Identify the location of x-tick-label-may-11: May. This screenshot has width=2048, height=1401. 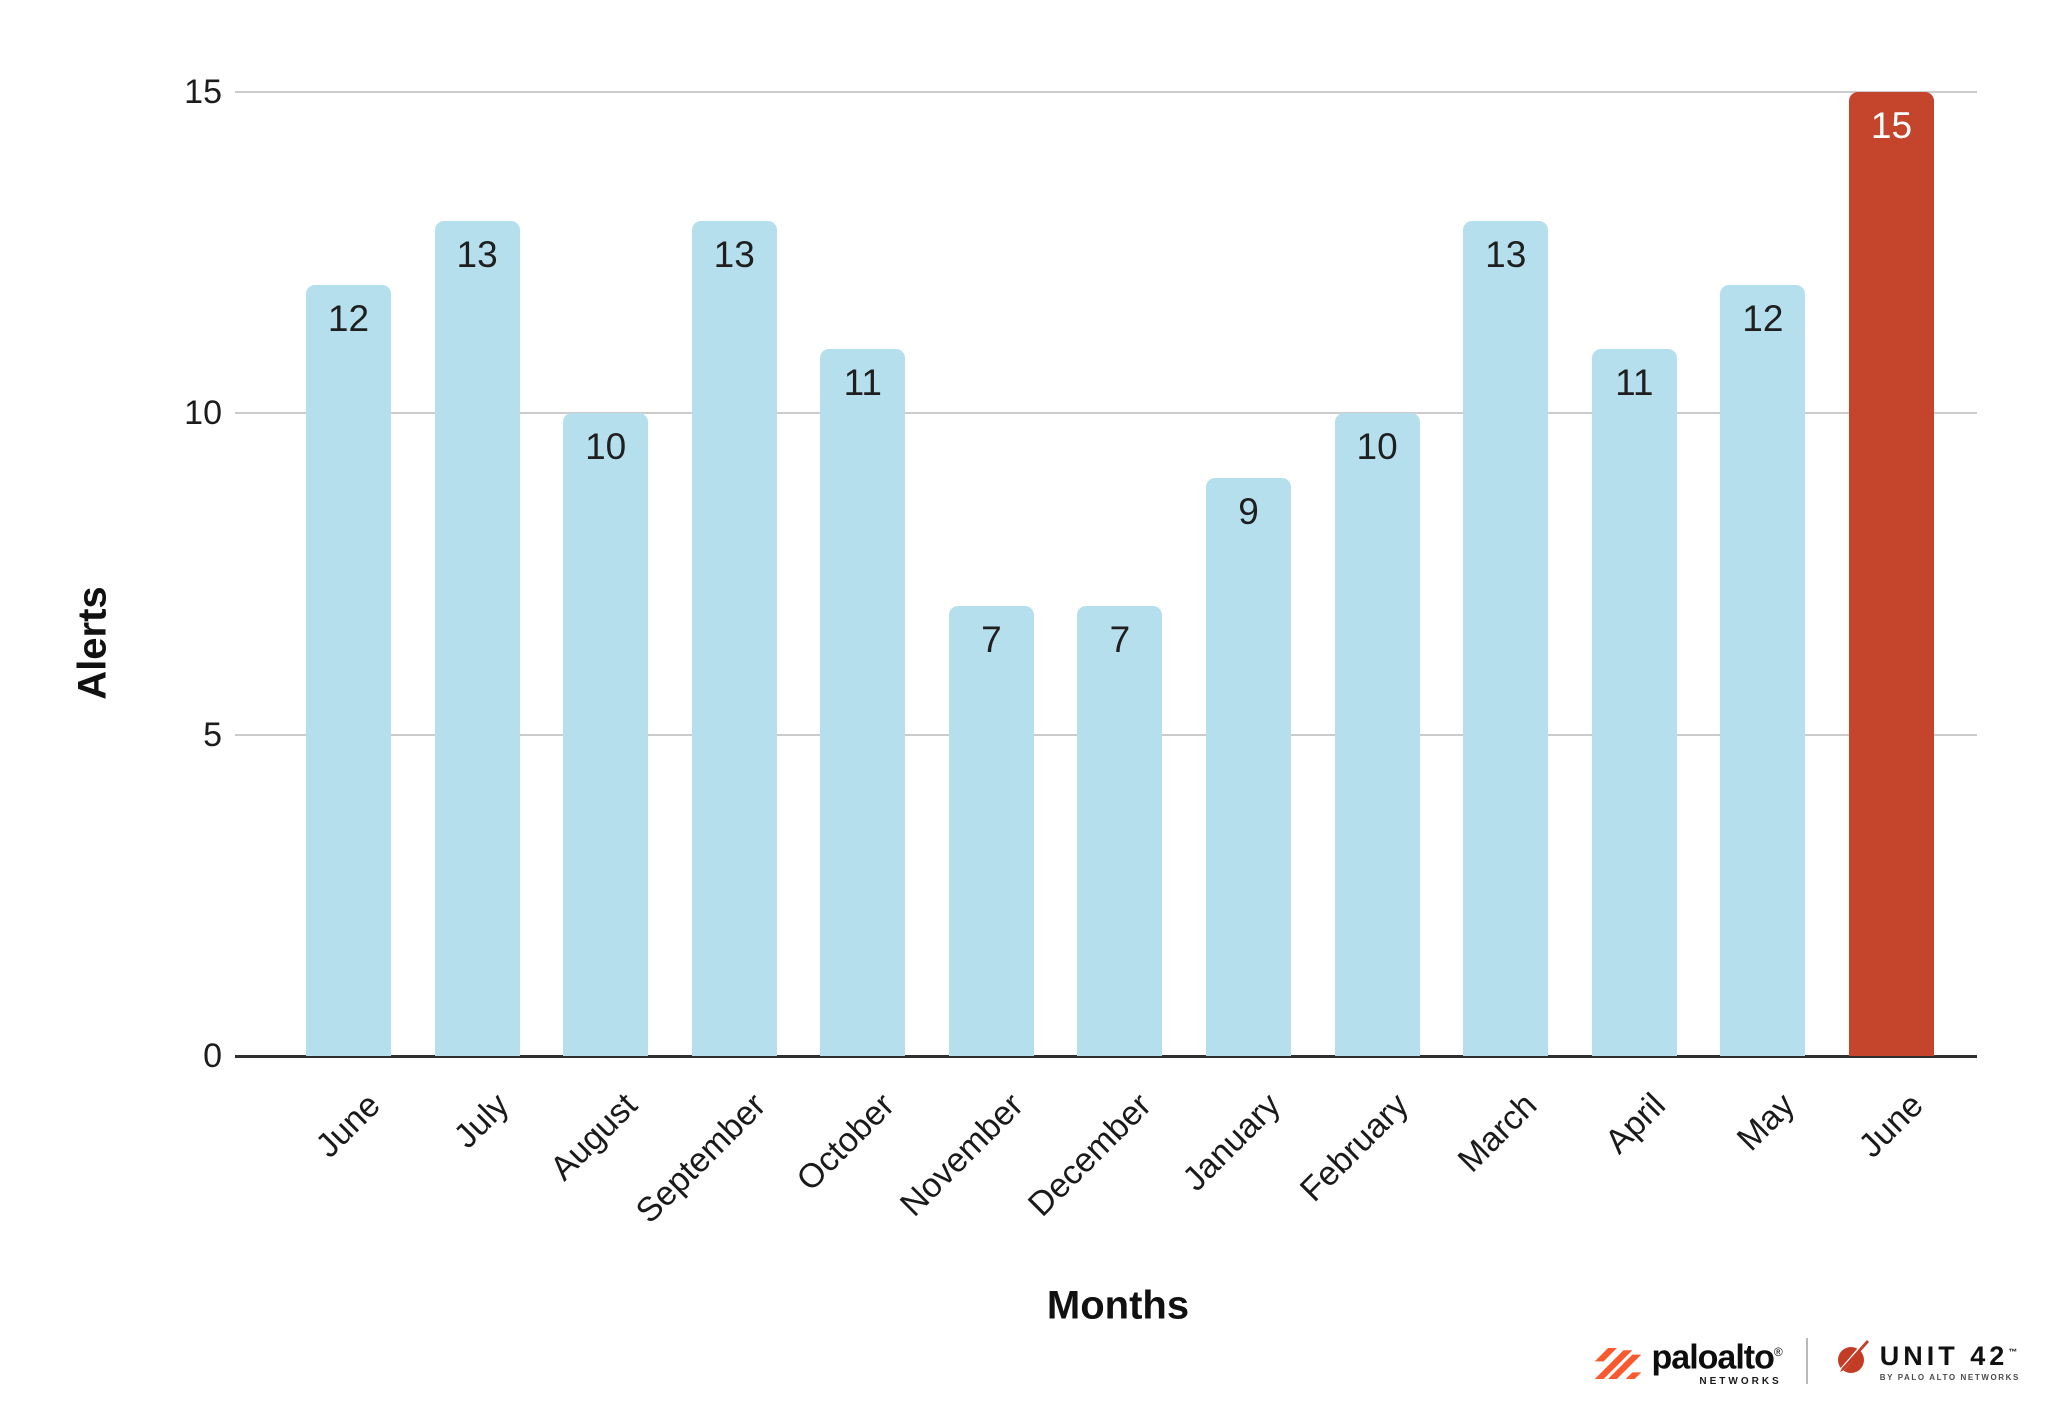
(1765, 1122).